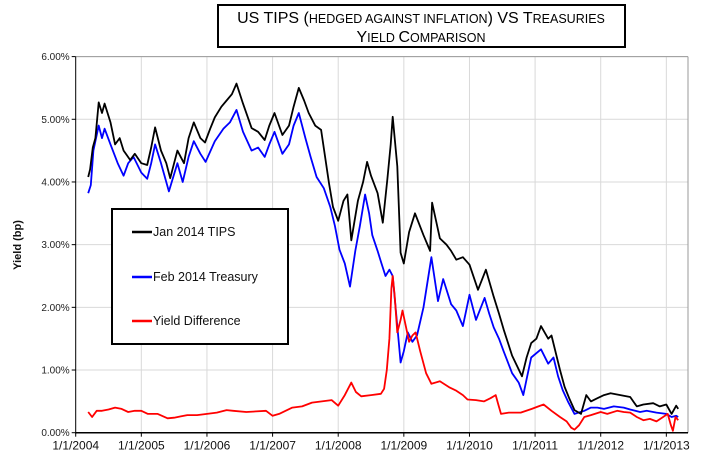 The height and width of the screenshot is (464, 725). Describe the element at coordinates (141, 446) in the screenshot. I see `x-tick-label: 1/1/2005` at that location.